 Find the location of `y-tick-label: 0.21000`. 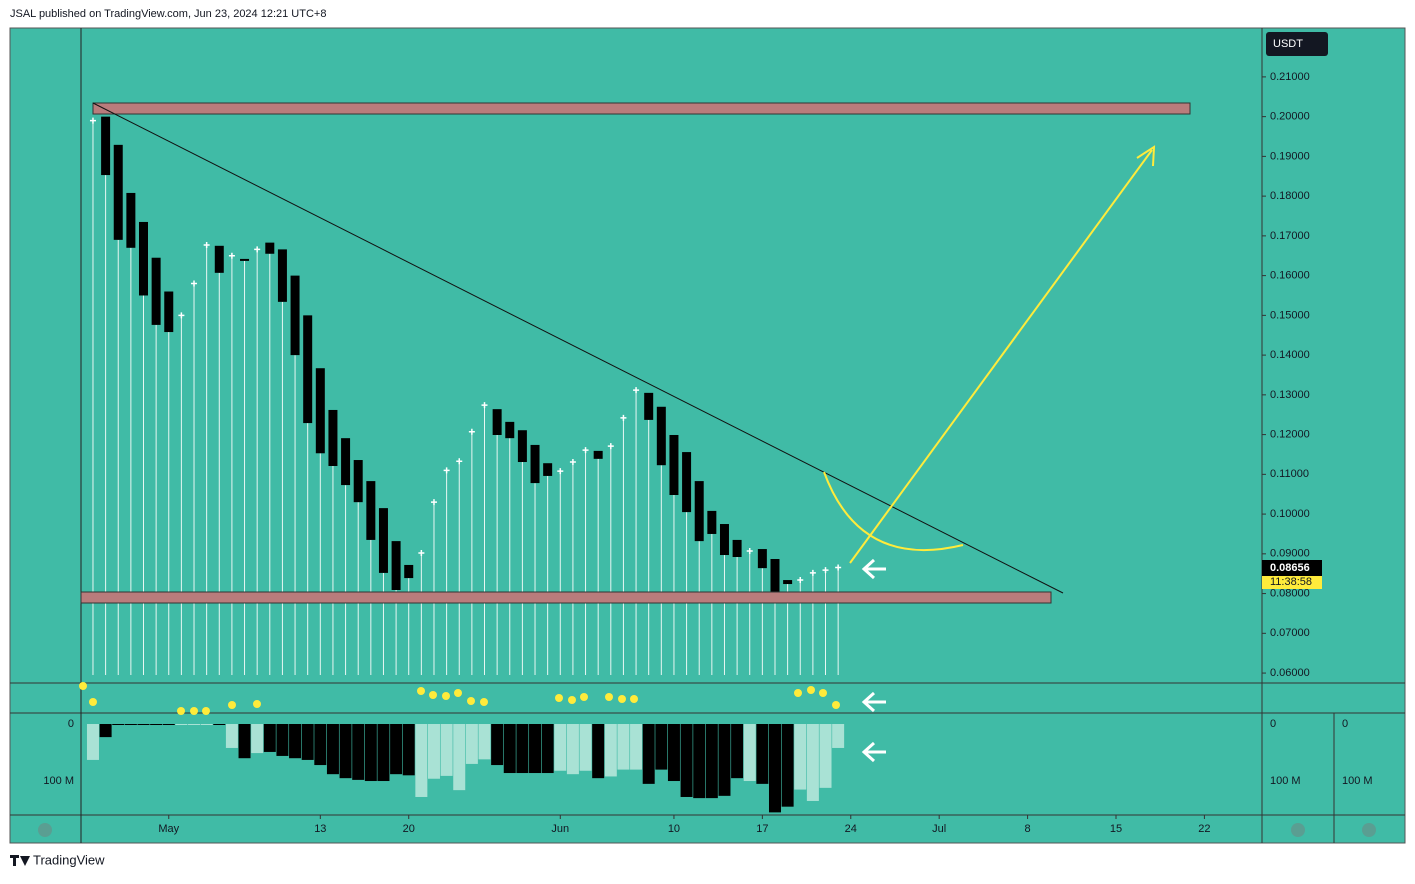

y-tick-label: 0.21000 is located at coordinates (1290, 77).